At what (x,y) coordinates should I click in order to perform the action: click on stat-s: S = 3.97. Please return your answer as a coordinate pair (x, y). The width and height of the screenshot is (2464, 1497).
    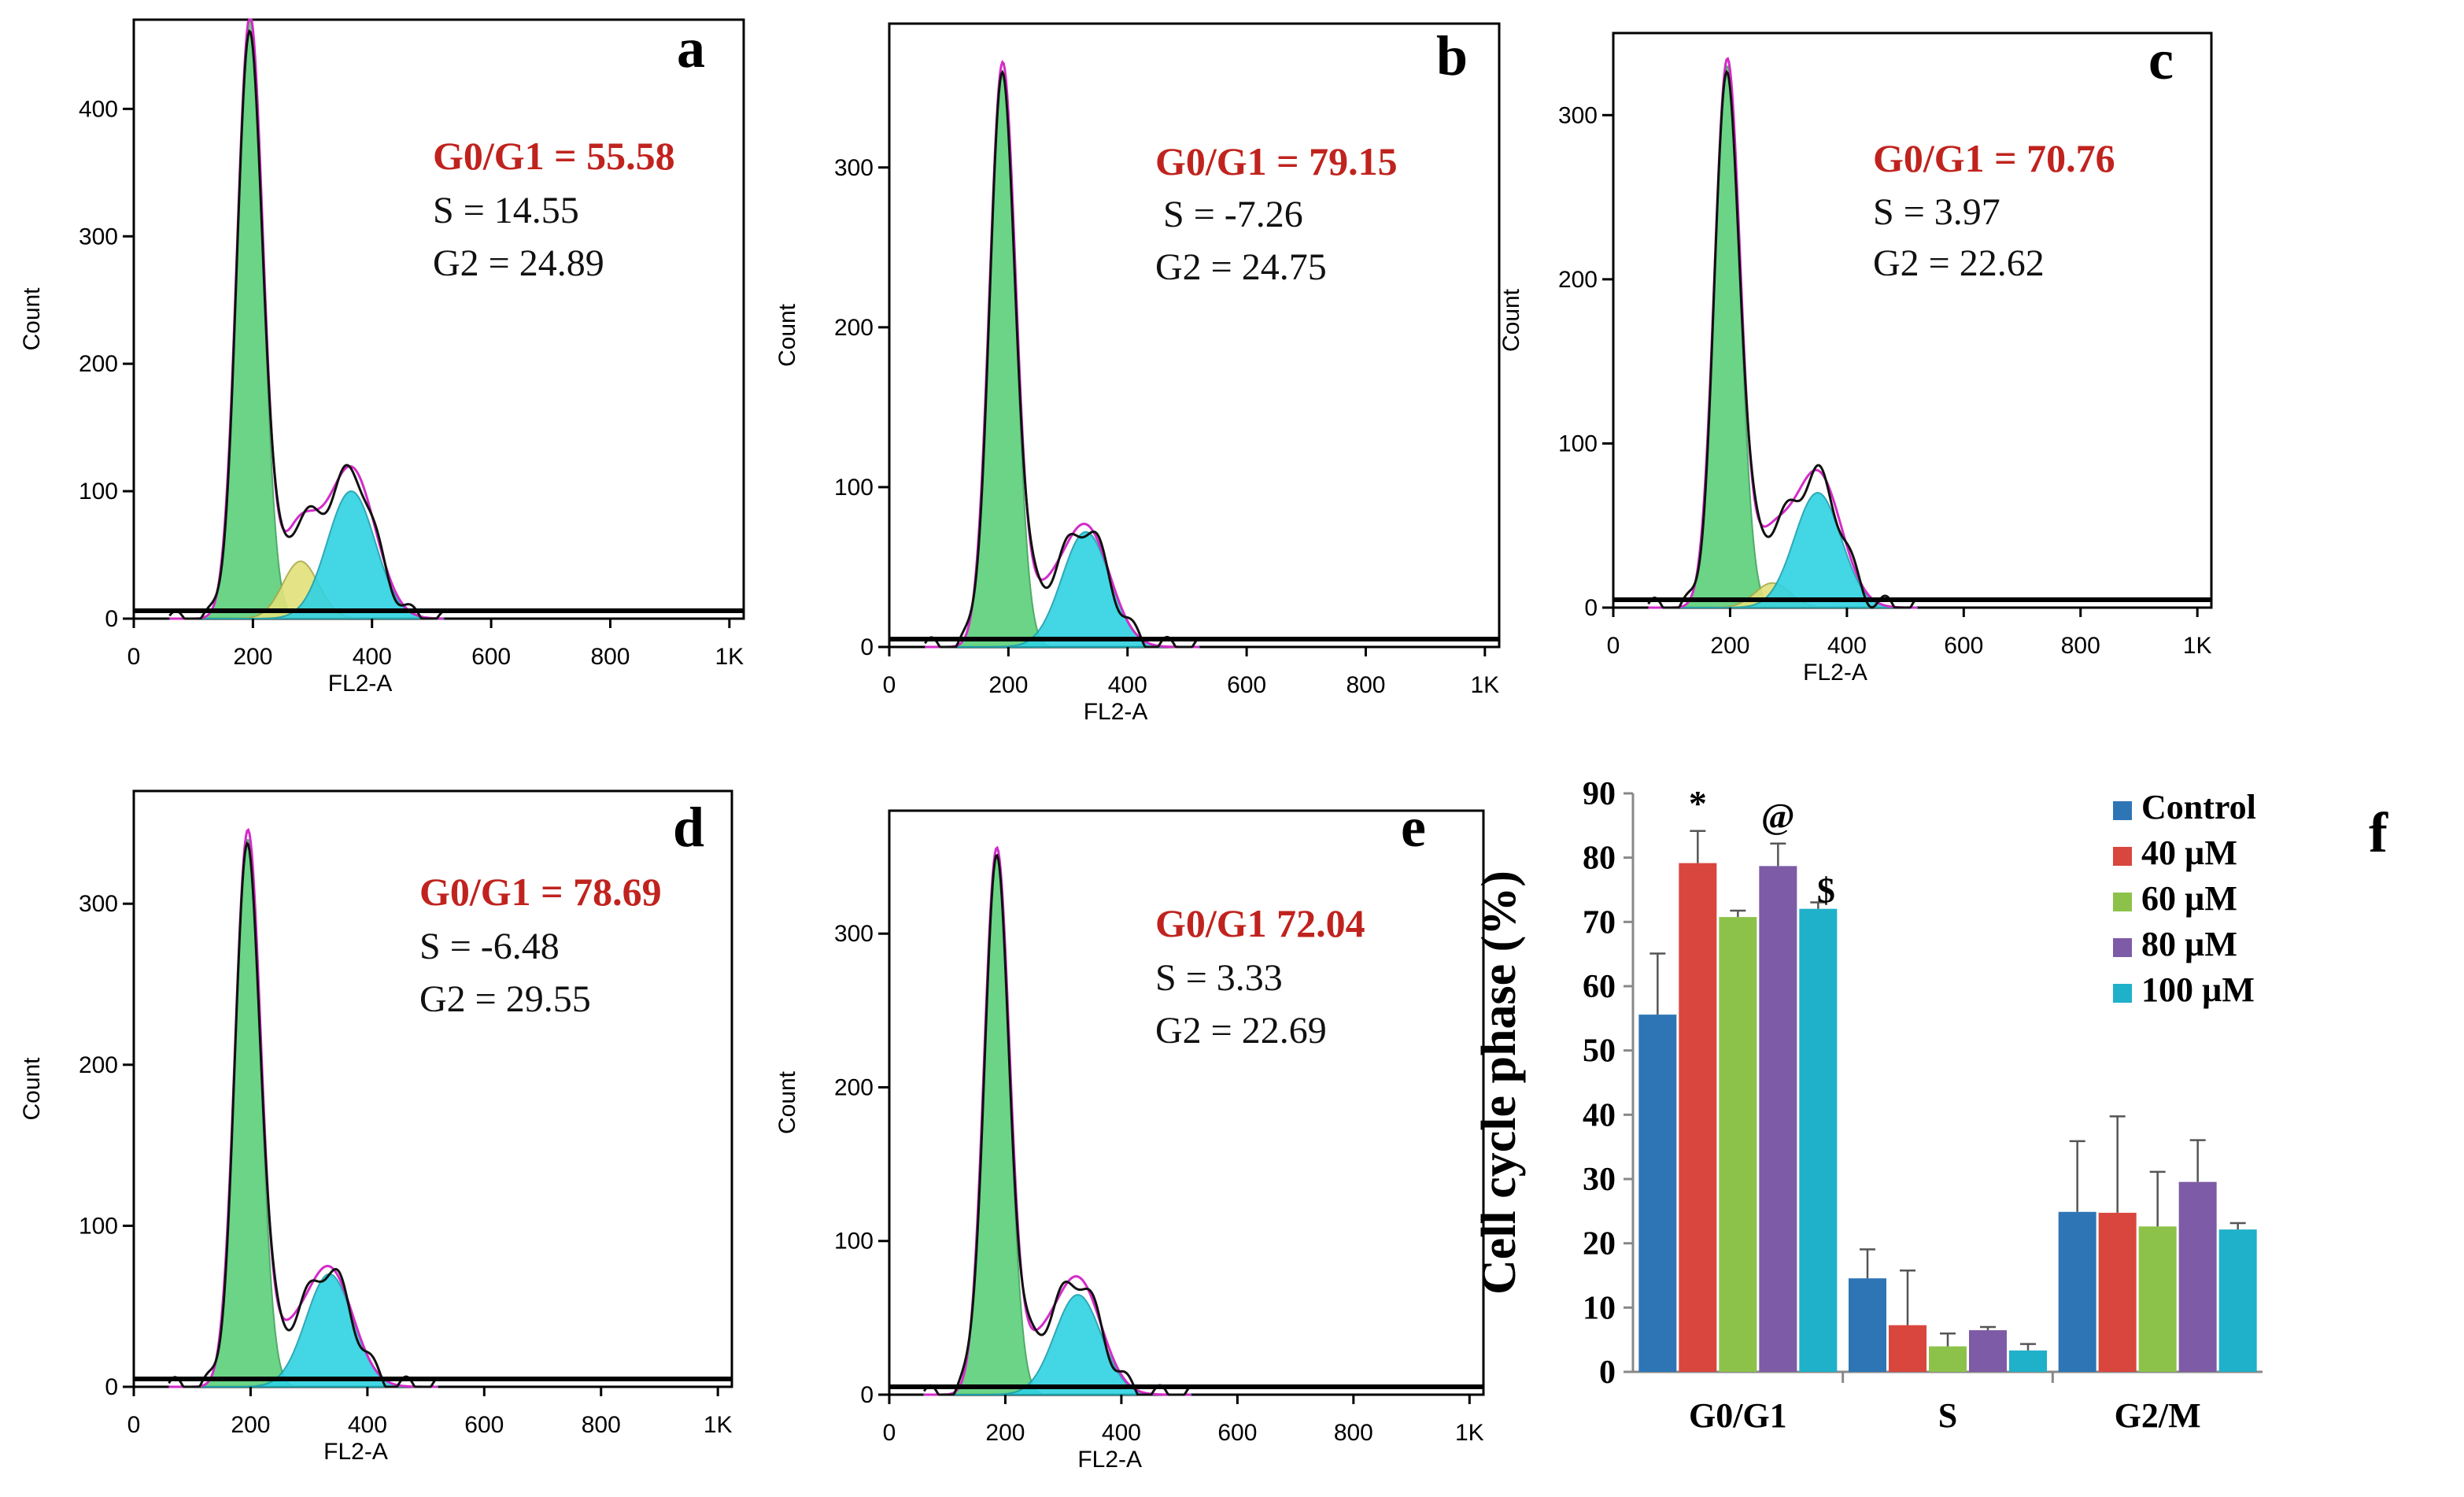
    Looking at the image, I should click on (1937, 212).